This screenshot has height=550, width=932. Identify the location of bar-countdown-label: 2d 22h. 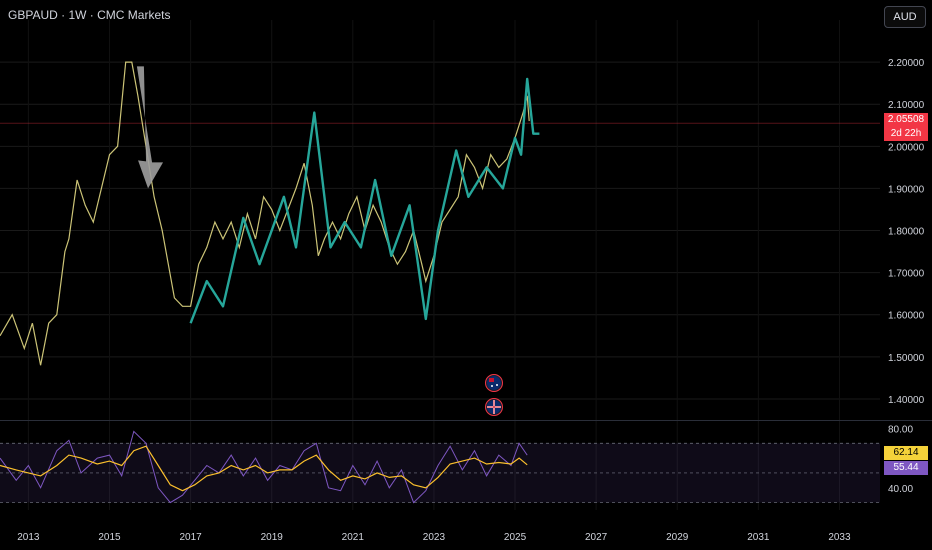
(906, 134).